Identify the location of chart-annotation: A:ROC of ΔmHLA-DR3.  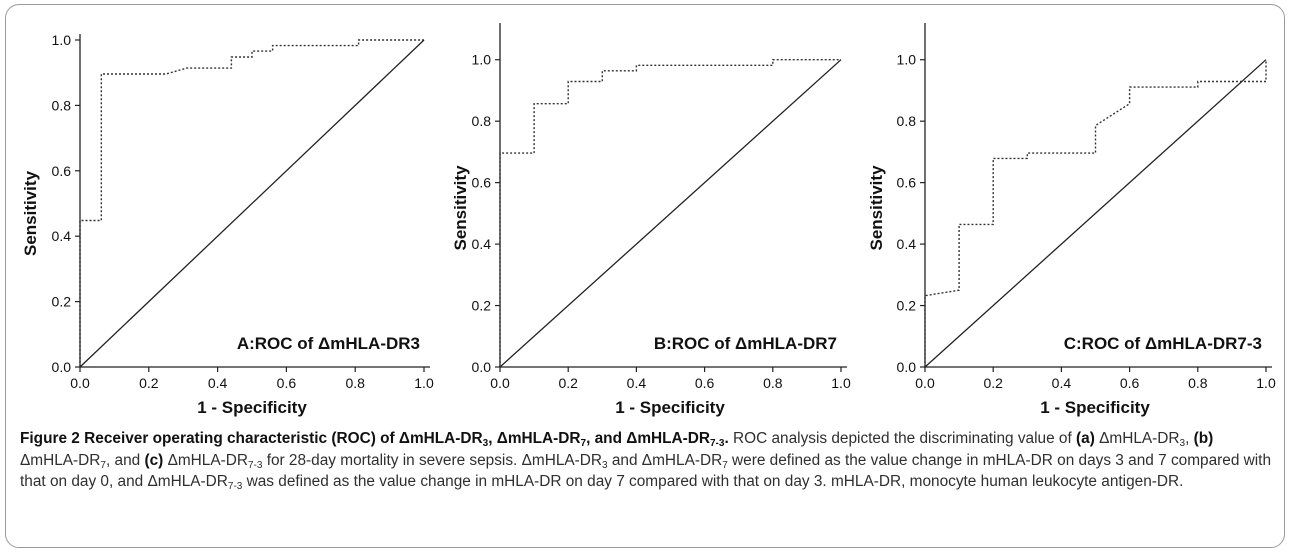
(328, 343).